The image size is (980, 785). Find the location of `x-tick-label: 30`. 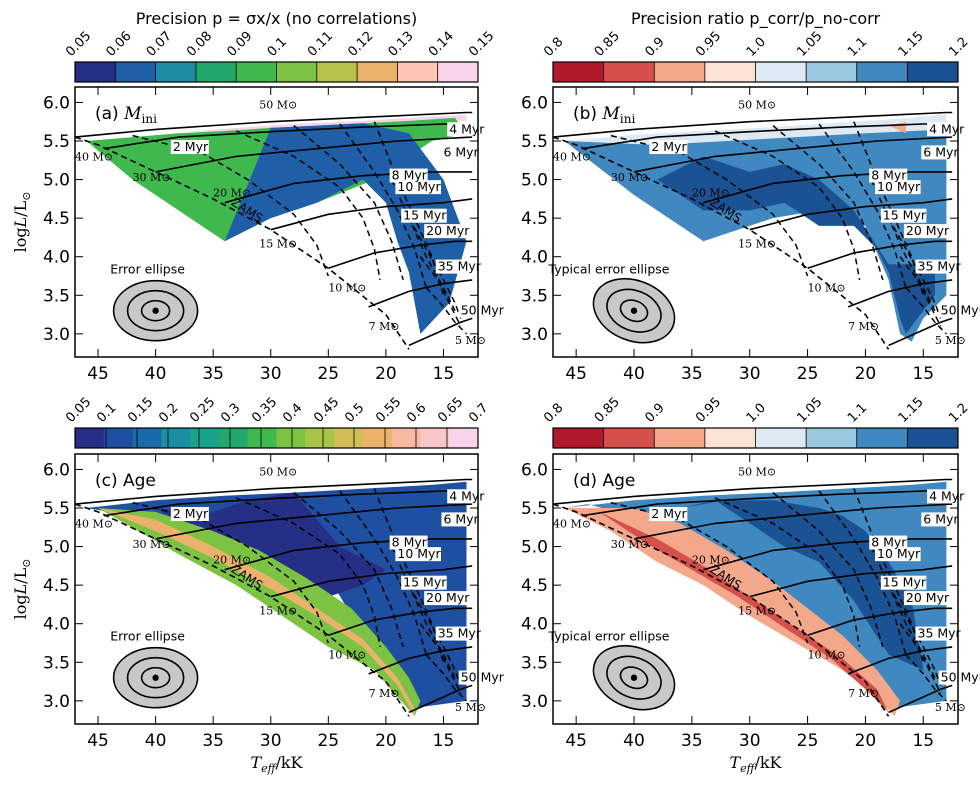

x-tick-label: 30 is located at coordinates (750, 374).